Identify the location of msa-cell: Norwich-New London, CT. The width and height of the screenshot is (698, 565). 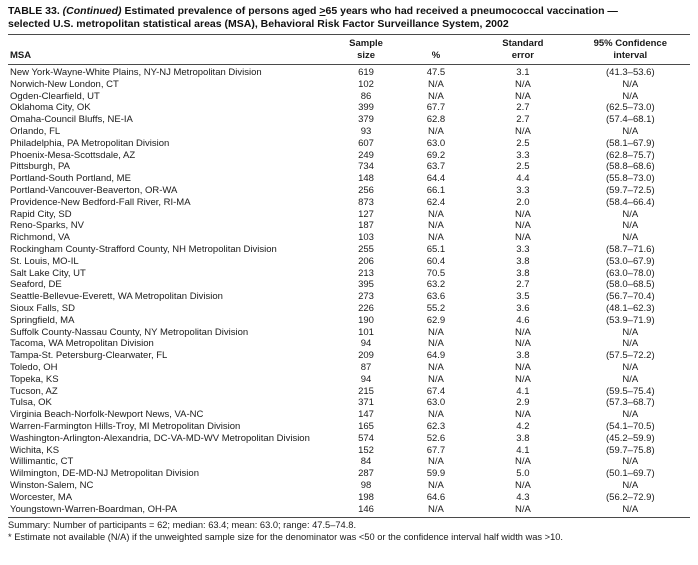
(64, 84).